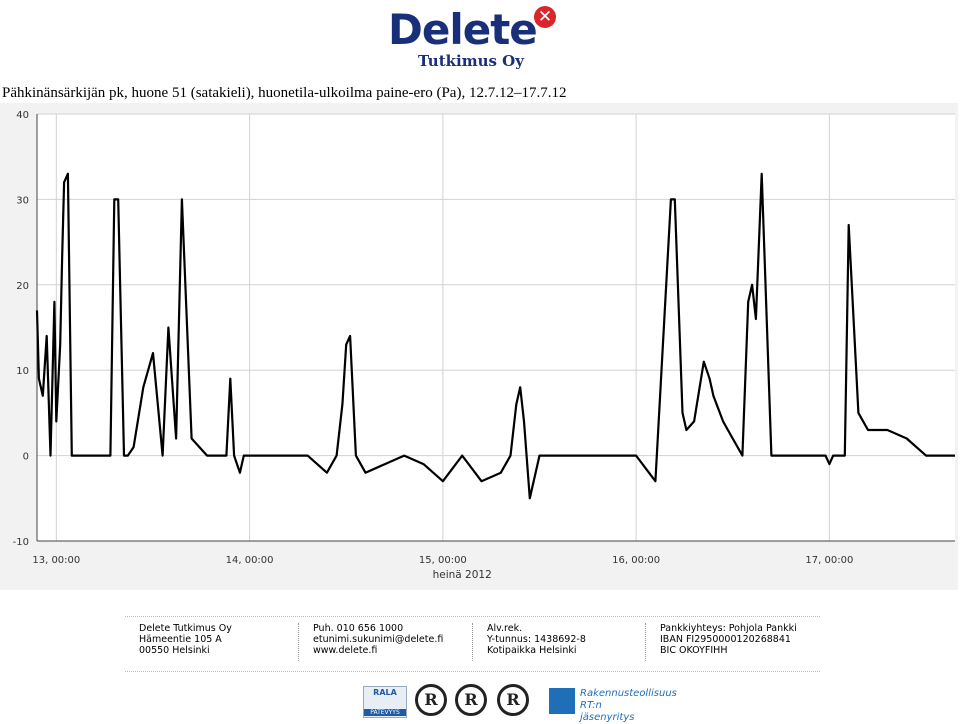 The image size is (960, 724). I want to click on footer-line: Hämeentie 105 A, so click(180, 639).